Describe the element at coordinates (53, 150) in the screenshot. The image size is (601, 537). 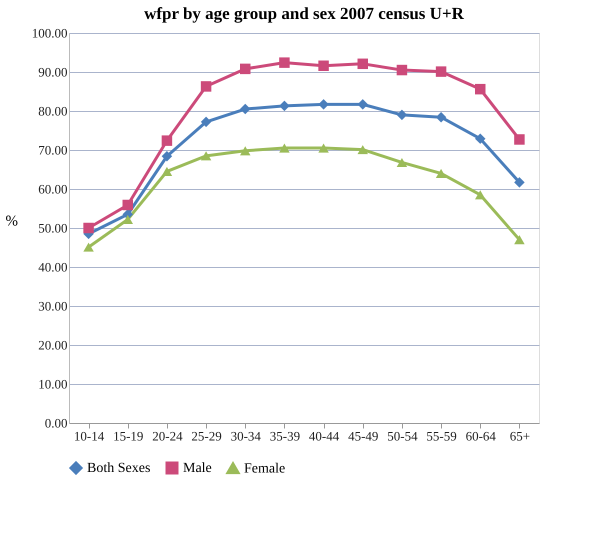
I see `y-tick-label: 70.00` at that location.